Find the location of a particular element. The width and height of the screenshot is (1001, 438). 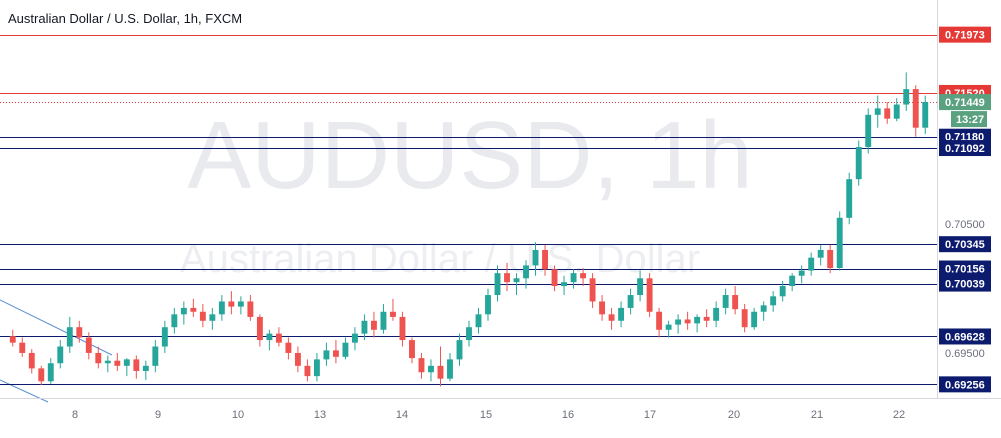

support-price-tag-2-text: 0.71092 is located at coordinates (965, 149).